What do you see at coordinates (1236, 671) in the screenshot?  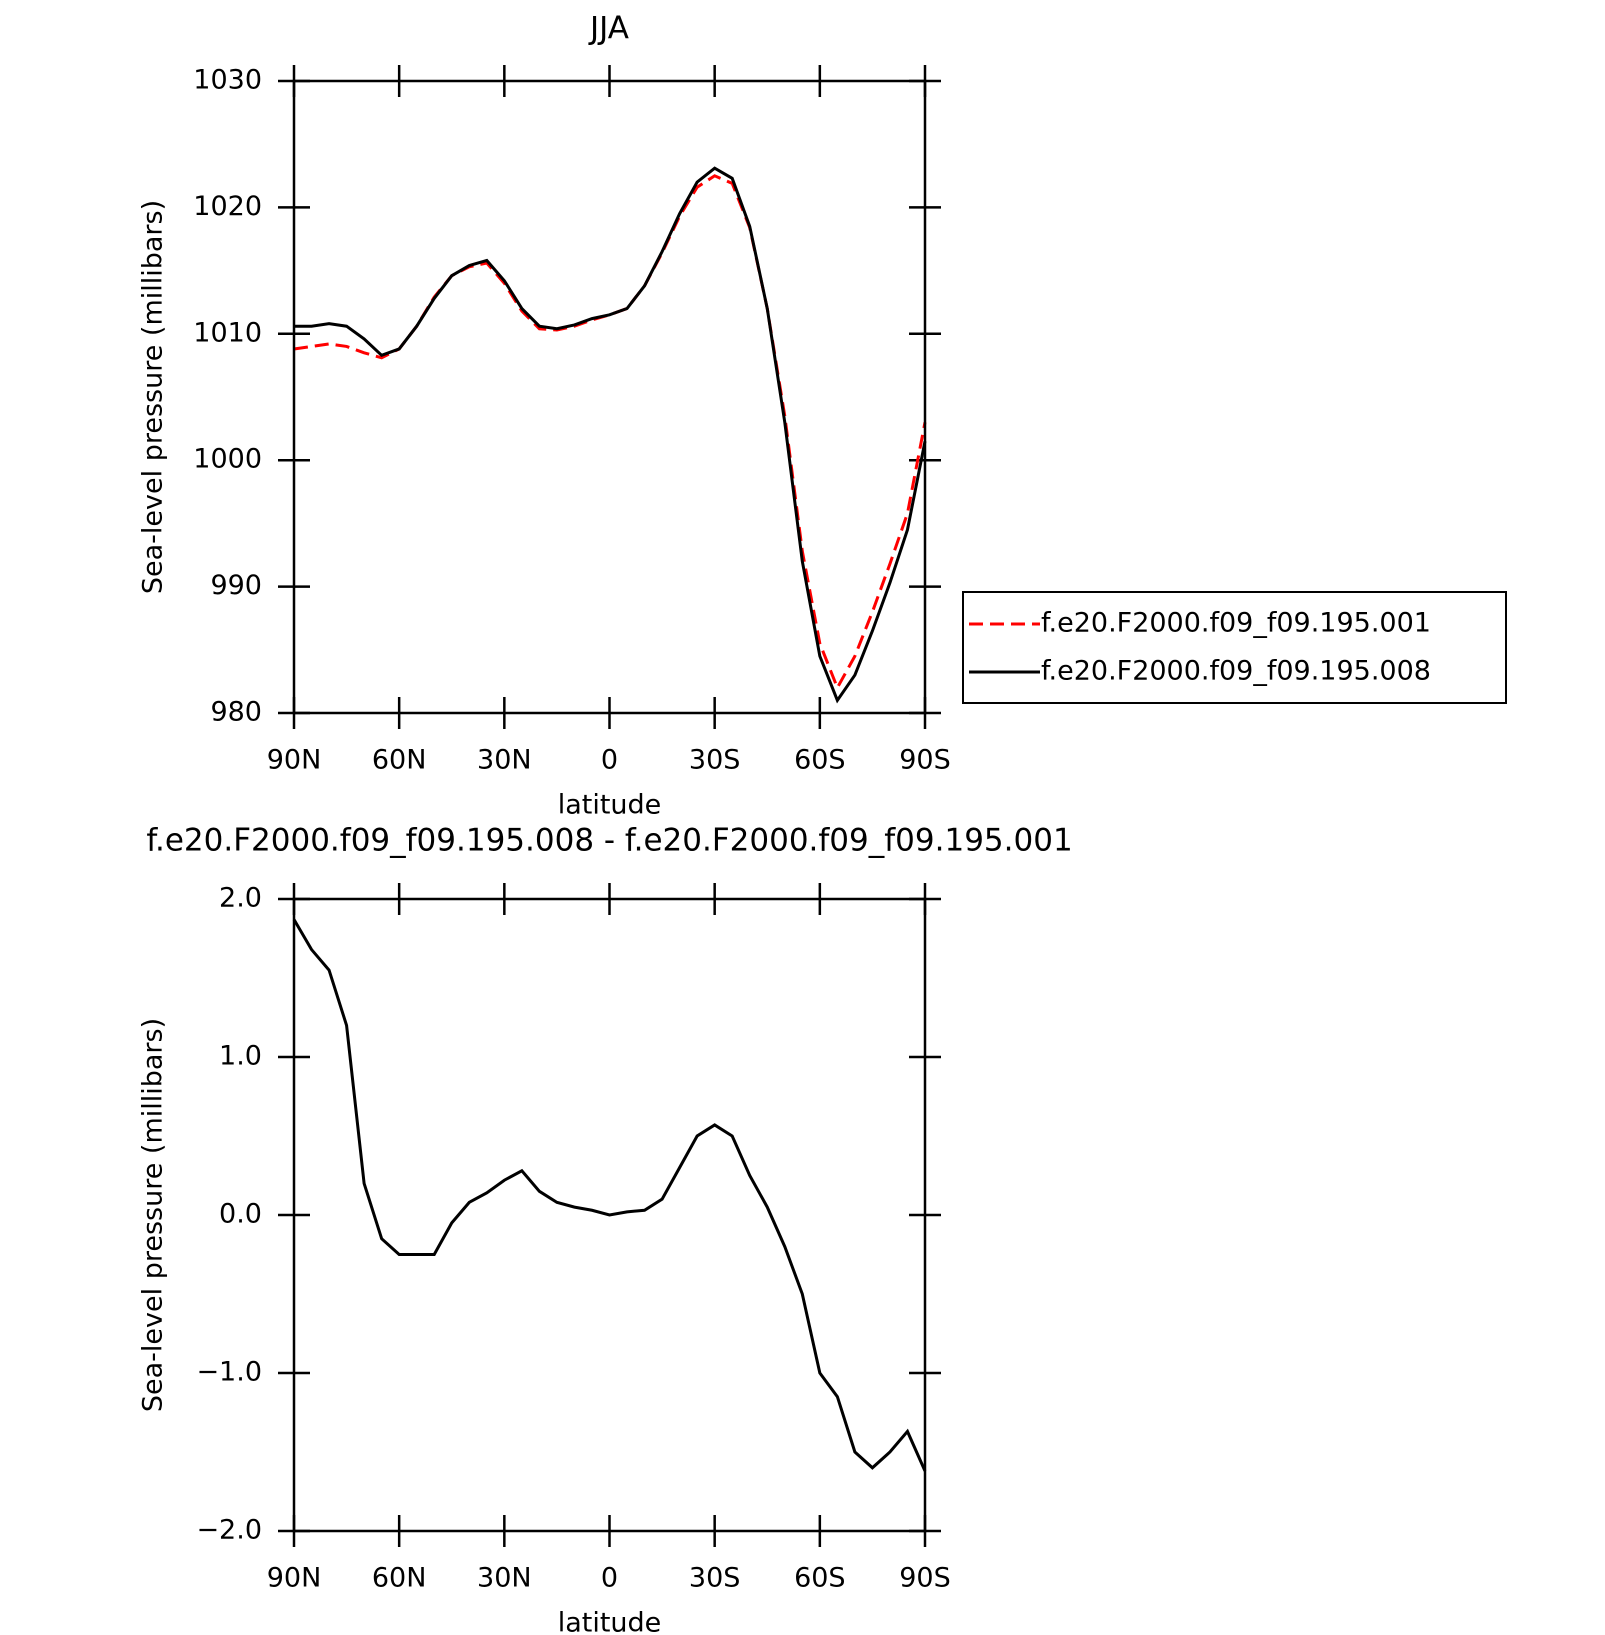 I see `legend-label: f.e20.F2000.f09_f09.195.008` at bounding box center [1236, 671].